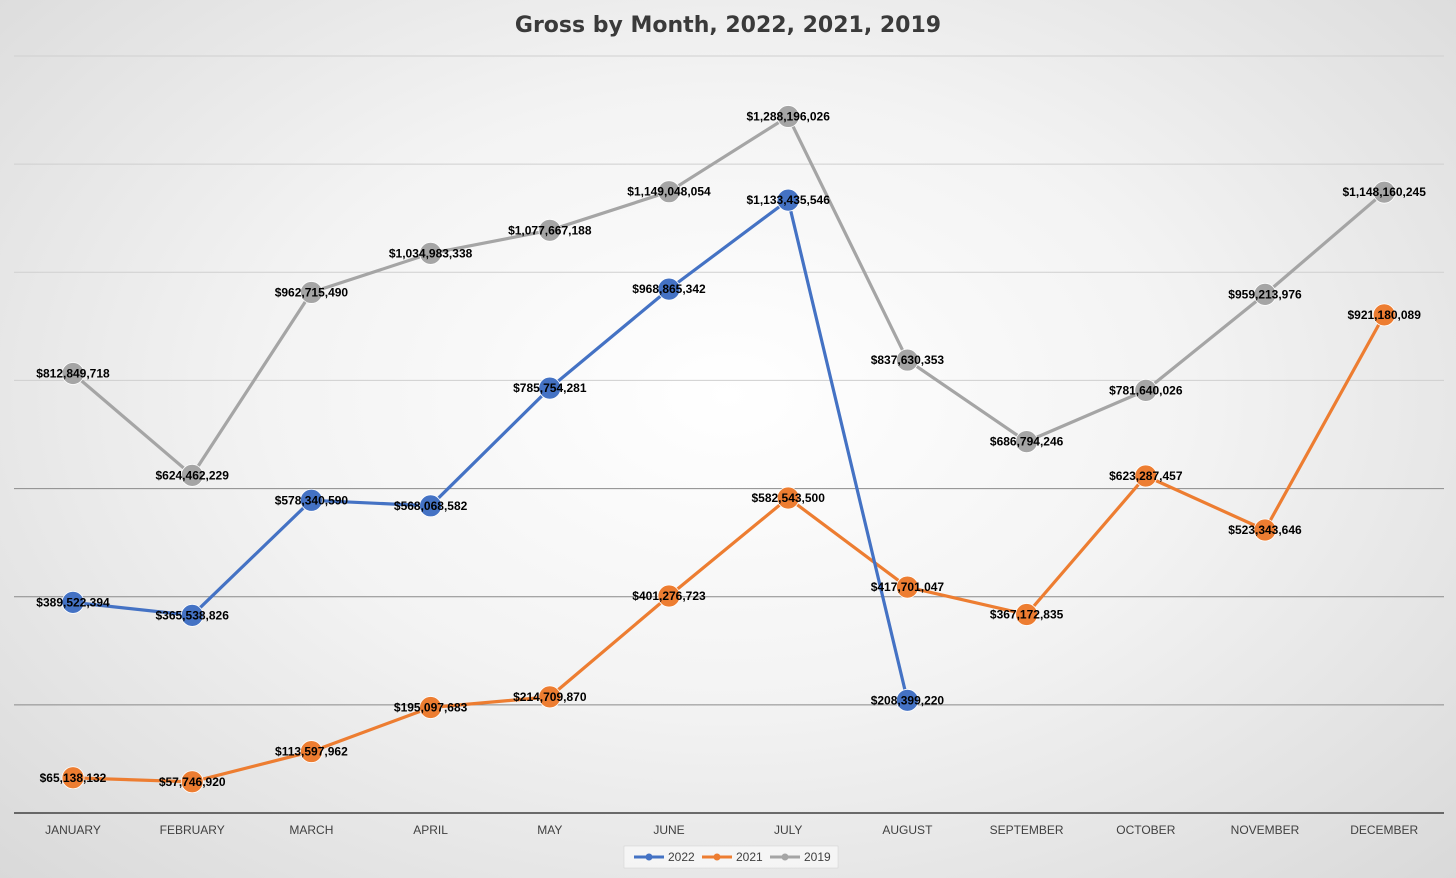 The height and width of the screenshot is (878, 1456). I want to click on data-label-2022-march: $578,340,590, so click(312, 500).